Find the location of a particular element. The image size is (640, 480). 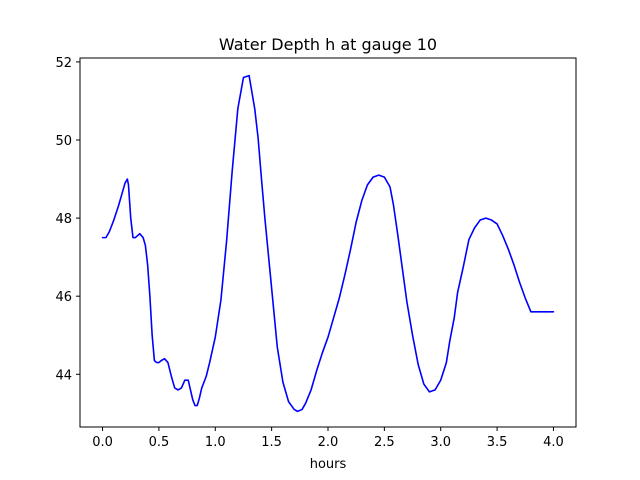

x-tick-label: 0.5 is located at coordinates (159, 442).